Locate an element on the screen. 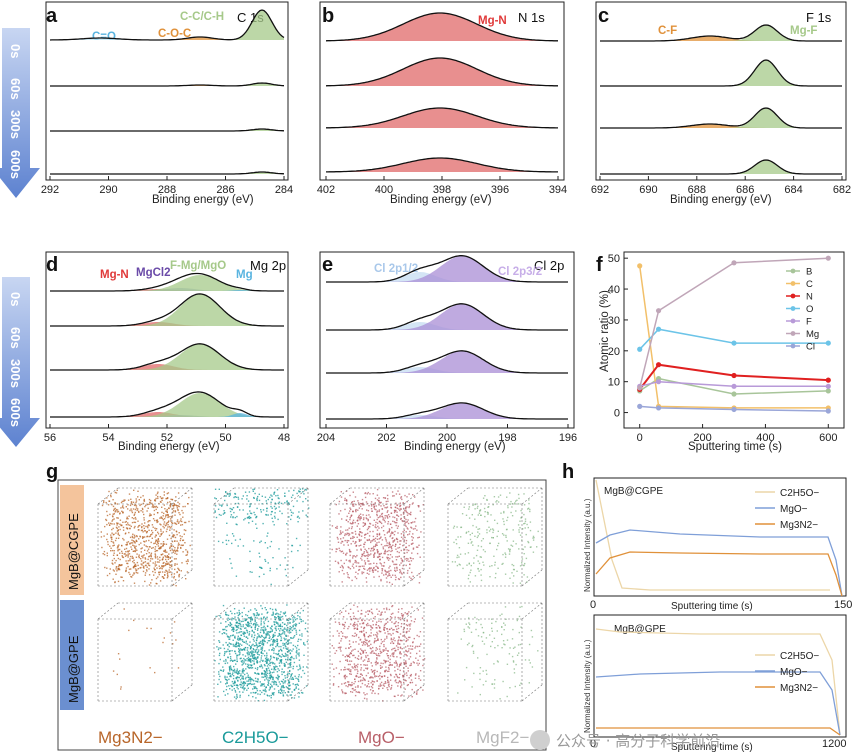 Image resolution: width=865 pixels, height=756 pixels. xtick-label: 200 is located at coordinates (447, 438).